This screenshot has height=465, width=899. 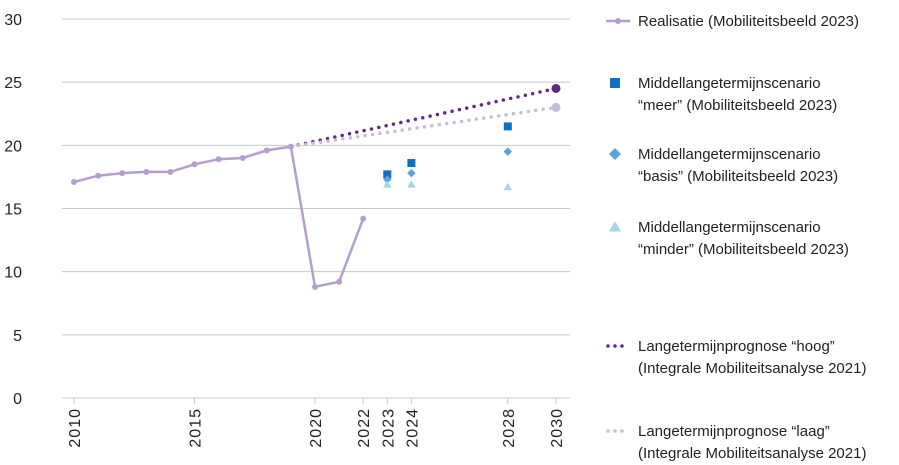 I want to click on legend-marker-line, so click(x=618, y=21).